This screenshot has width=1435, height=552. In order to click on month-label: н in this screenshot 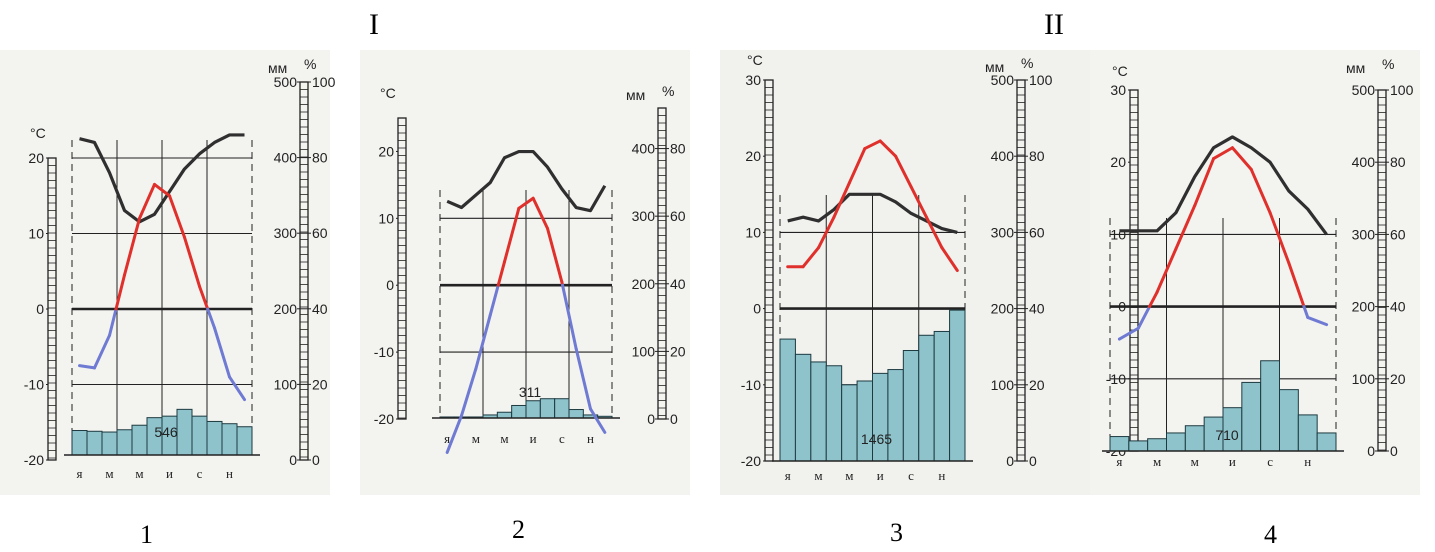, I will do `click(941, 475)`.